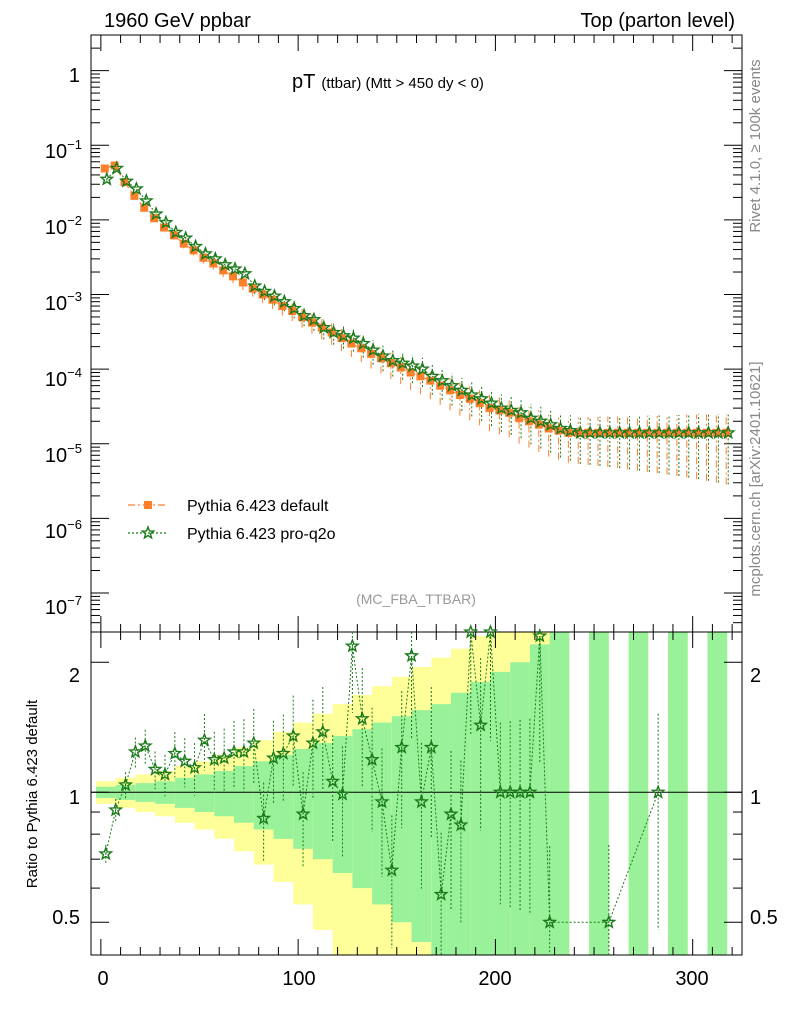  I want to click on y-tick-label-2: 10⁻², so click(63, 226).